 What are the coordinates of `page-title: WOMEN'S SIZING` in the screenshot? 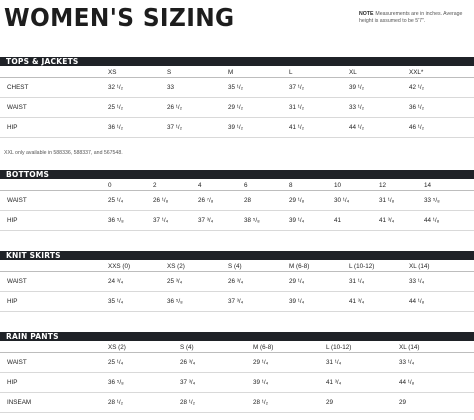 It's located at (119, 17).